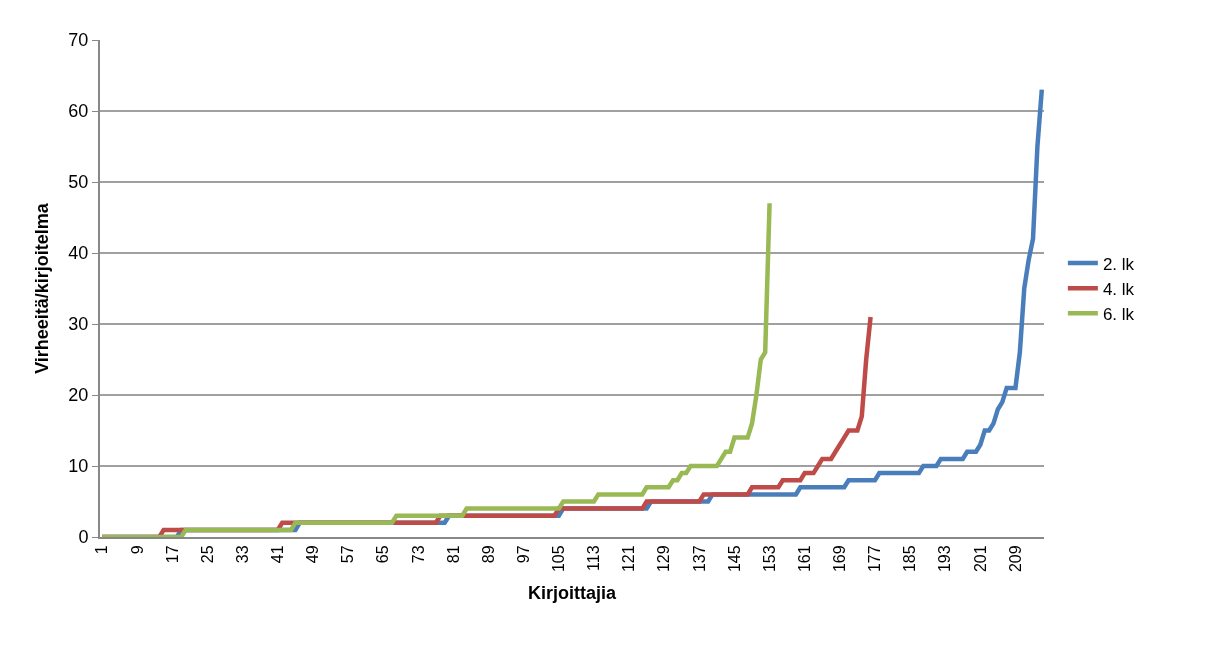  I want to click on y-tick-label: 0, so click(83, 537).